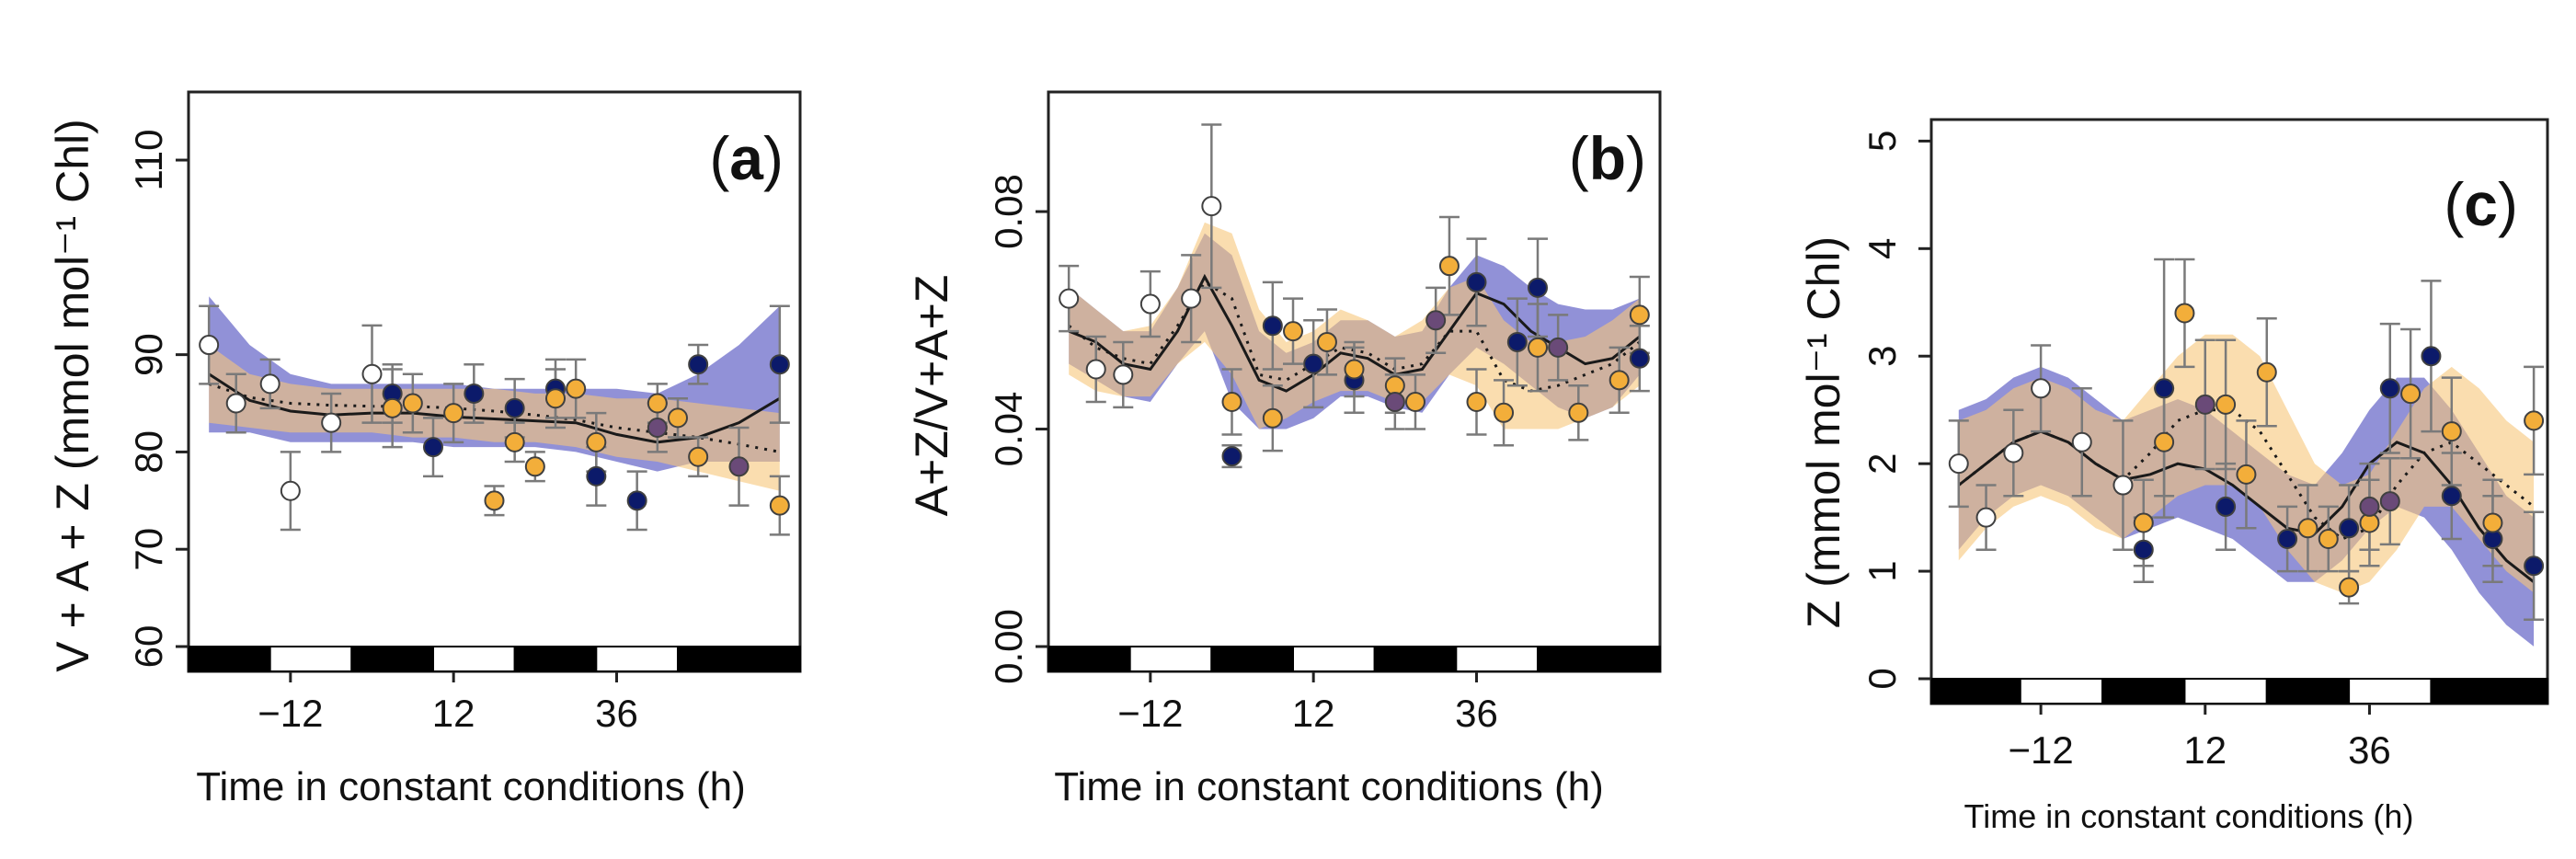 Image resolution: width=2576 pixels, height=859 pixels. I want to click on panel-a-ytick-label-0: 60, so click(148, 647).